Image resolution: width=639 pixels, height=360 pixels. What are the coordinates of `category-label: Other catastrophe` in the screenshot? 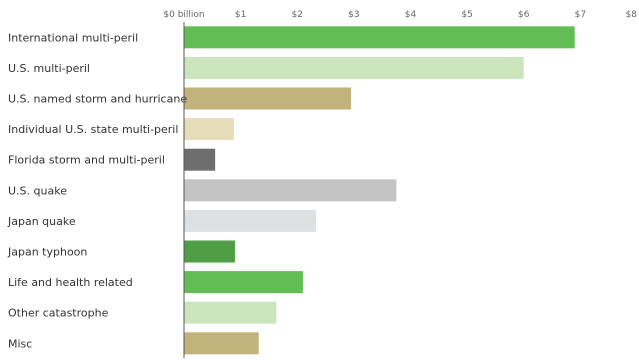 It's located at (58, 313).